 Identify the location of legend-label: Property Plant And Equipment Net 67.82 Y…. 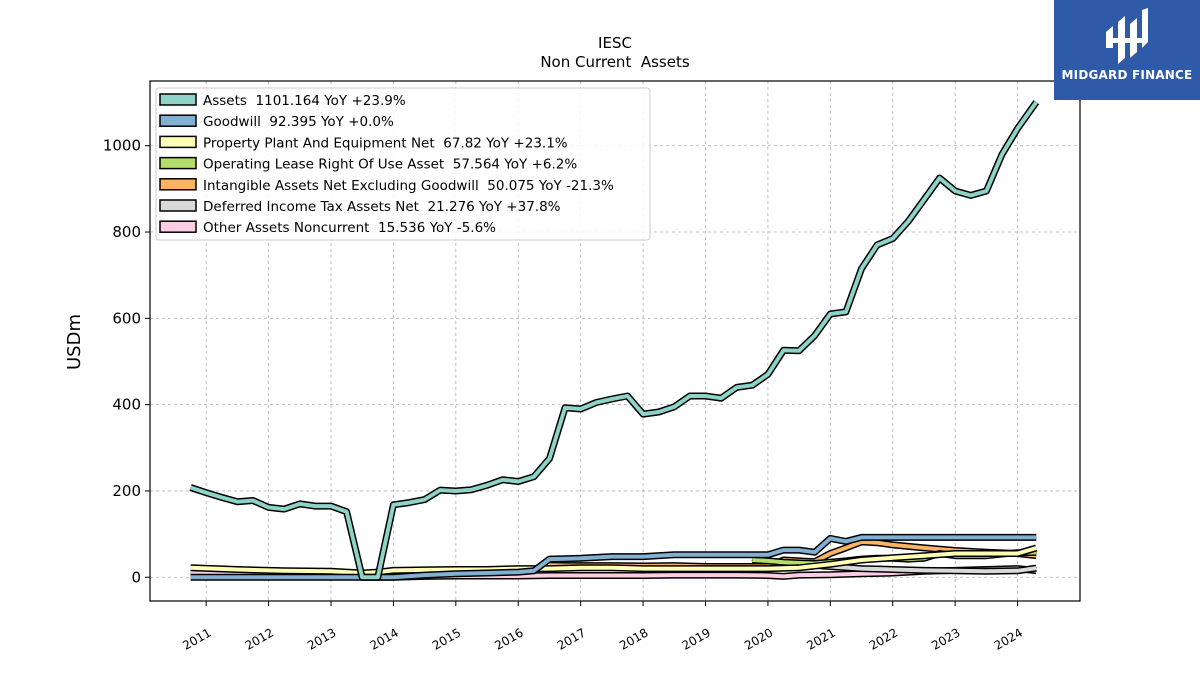
(385, 143).